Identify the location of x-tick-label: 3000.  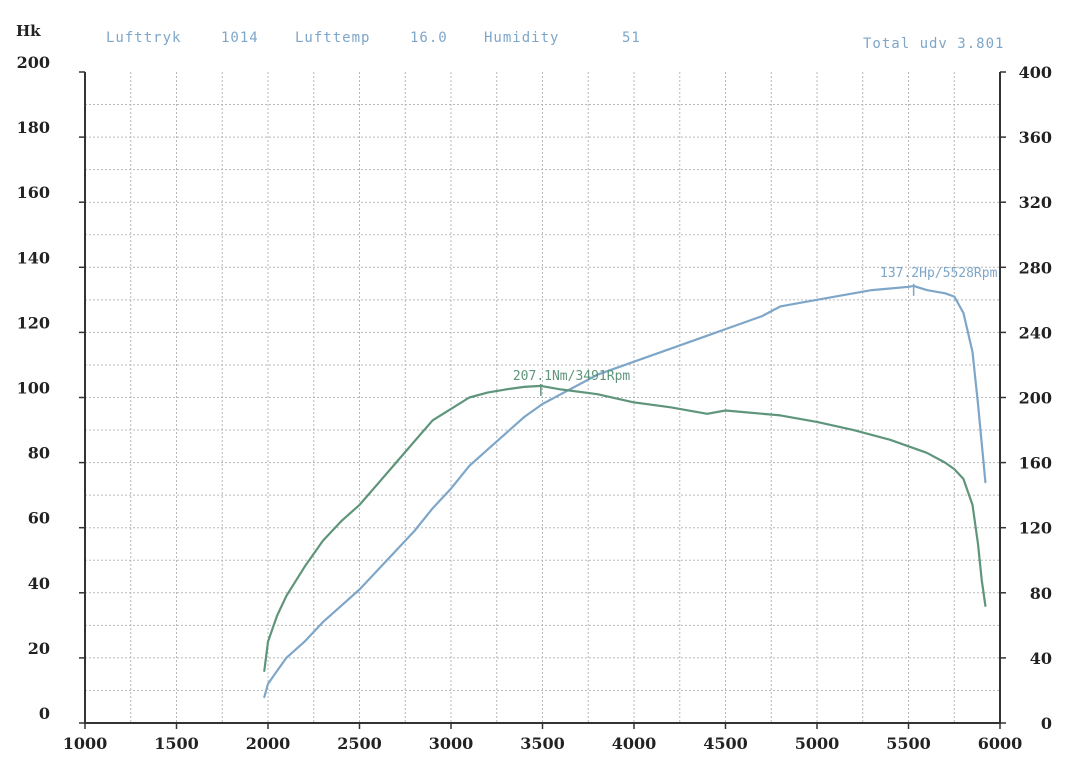
(451, 743).